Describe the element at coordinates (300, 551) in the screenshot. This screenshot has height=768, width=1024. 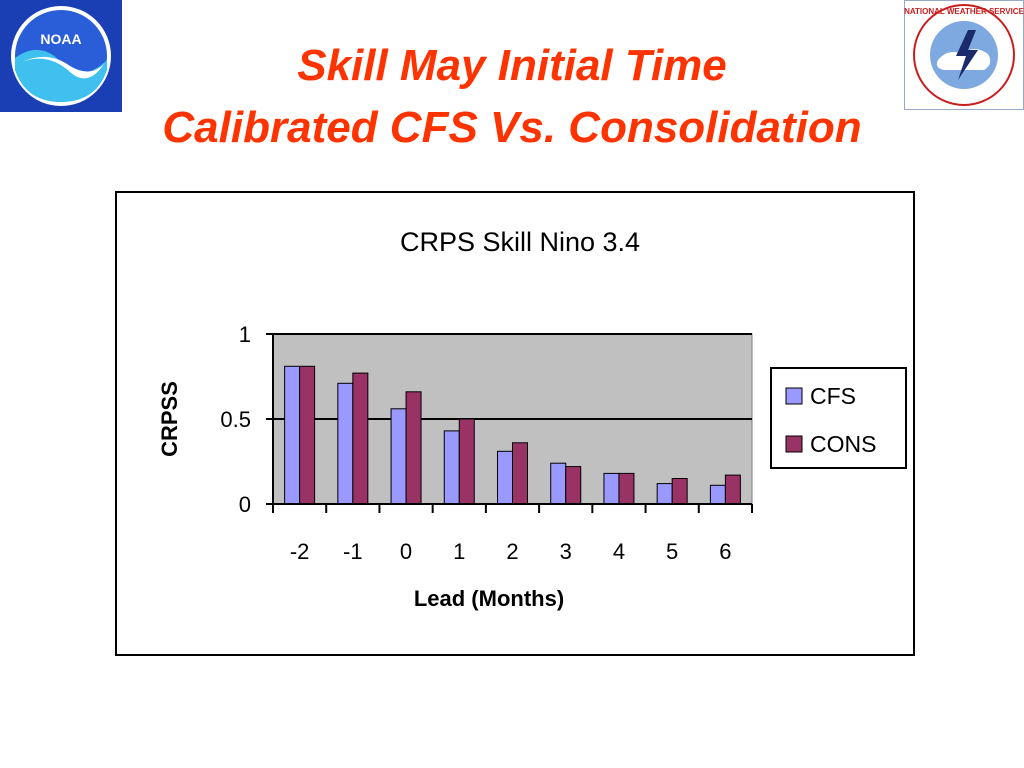
I see `x-tick-label: -2` at that location.